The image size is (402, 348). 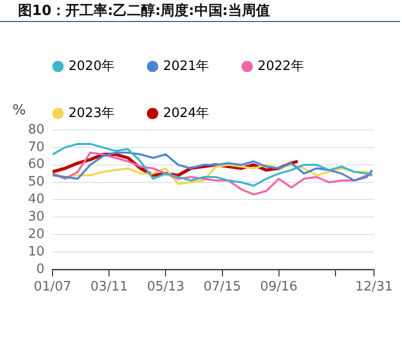 I want to click on legend-label: 2021年, so click(x=186, y=66).